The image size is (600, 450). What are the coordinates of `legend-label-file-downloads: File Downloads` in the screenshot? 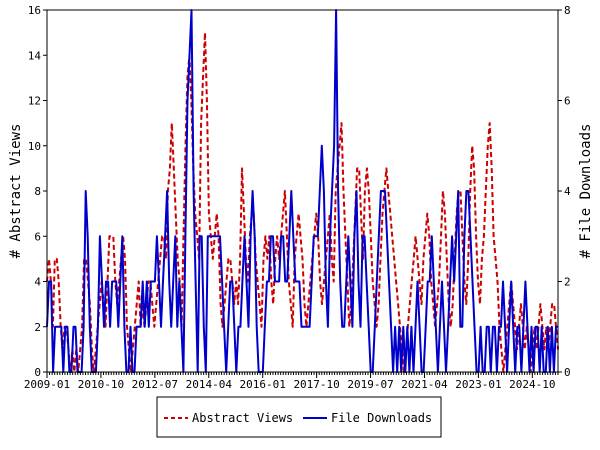 It's located at (381, 418).